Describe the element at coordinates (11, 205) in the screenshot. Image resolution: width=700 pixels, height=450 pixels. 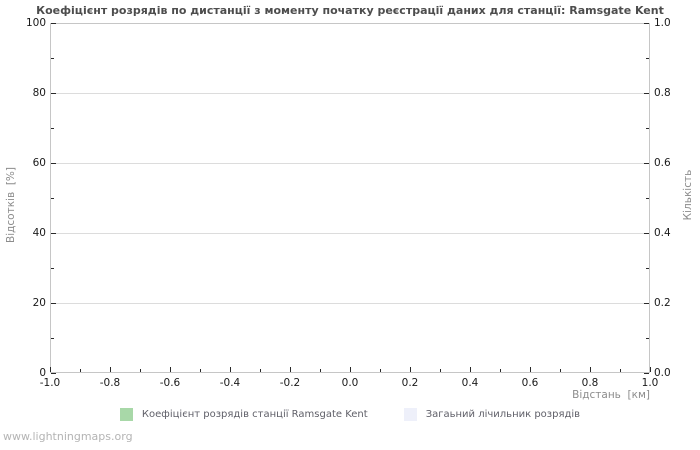
I see `y-axis-label-left: Відсотків [%]` at that location.